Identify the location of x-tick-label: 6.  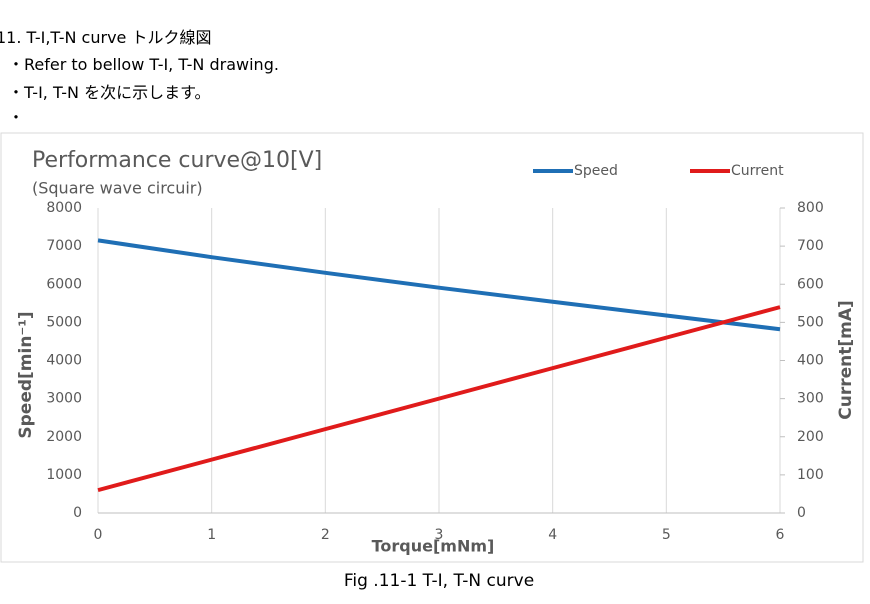
(780, 535).